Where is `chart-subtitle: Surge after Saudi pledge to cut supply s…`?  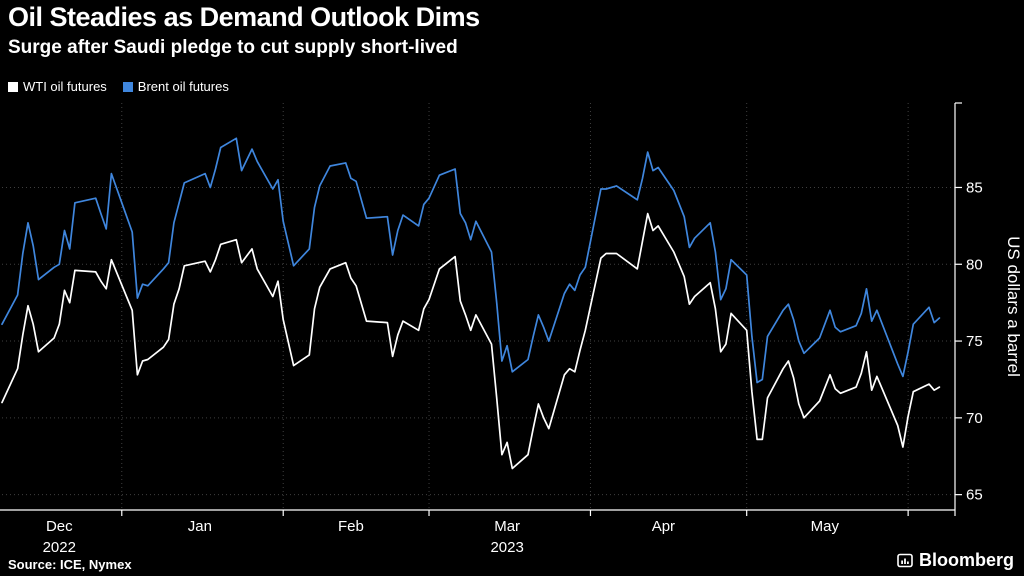
chart-subtitle: Surge after Saudi pledge to cut supply s… is located at coordinates (233, 47).